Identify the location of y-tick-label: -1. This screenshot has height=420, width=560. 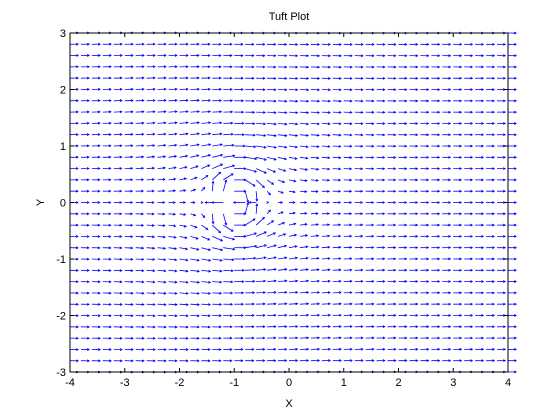
(61, 260).